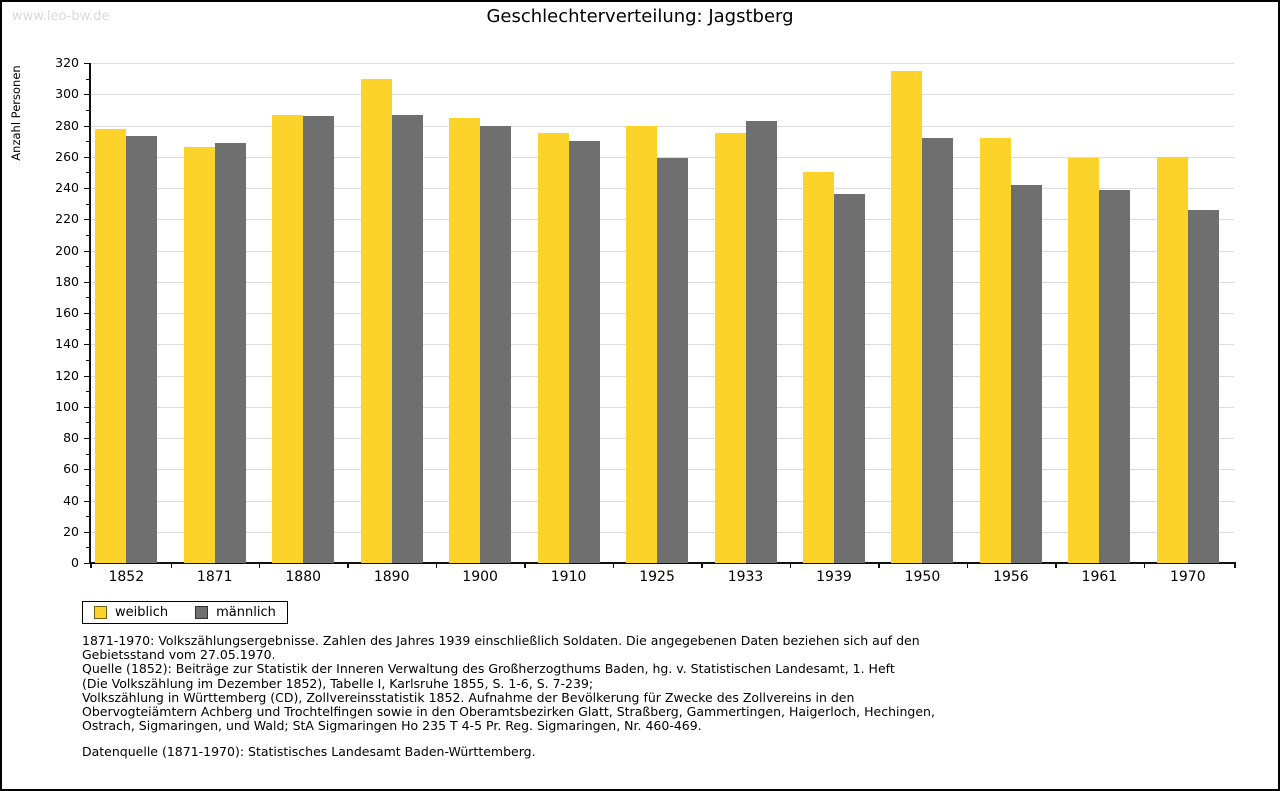 The height and width of the screenshot is (791, 1280). Describe the element at coordinates (496, 344) in the screenshot. I see `bar-männlich-1900` at that location.